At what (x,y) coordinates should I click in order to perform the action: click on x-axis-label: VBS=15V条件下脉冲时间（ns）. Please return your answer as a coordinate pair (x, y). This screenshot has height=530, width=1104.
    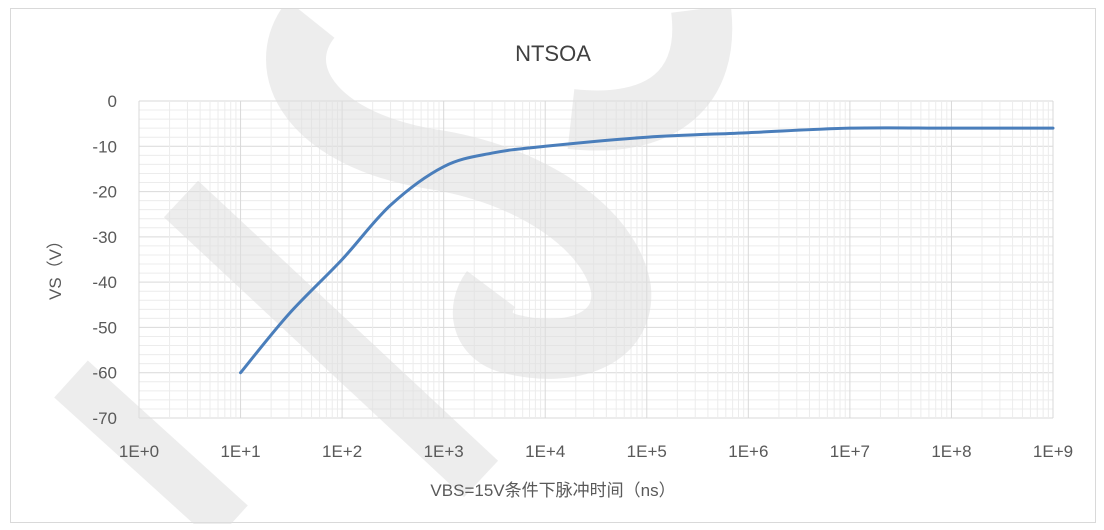
    Looking at the image, I should click on (552, 490).